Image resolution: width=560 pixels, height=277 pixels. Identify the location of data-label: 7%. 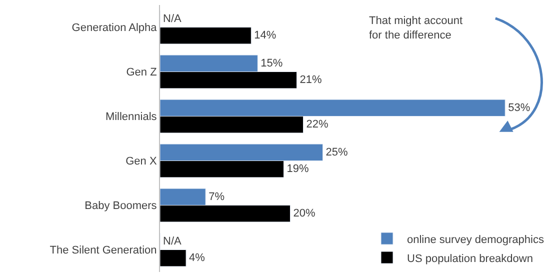
(216, 196).